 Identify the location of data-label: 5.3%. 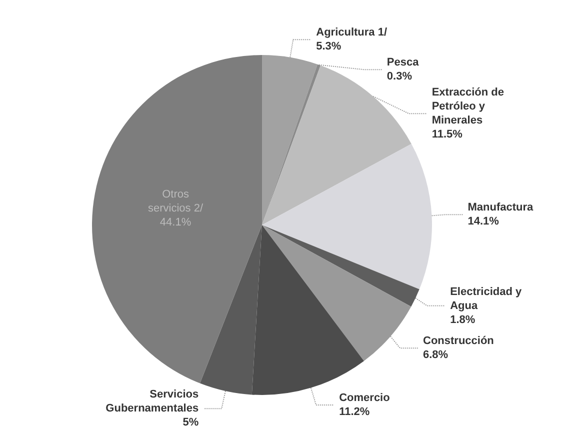
(329, 46).